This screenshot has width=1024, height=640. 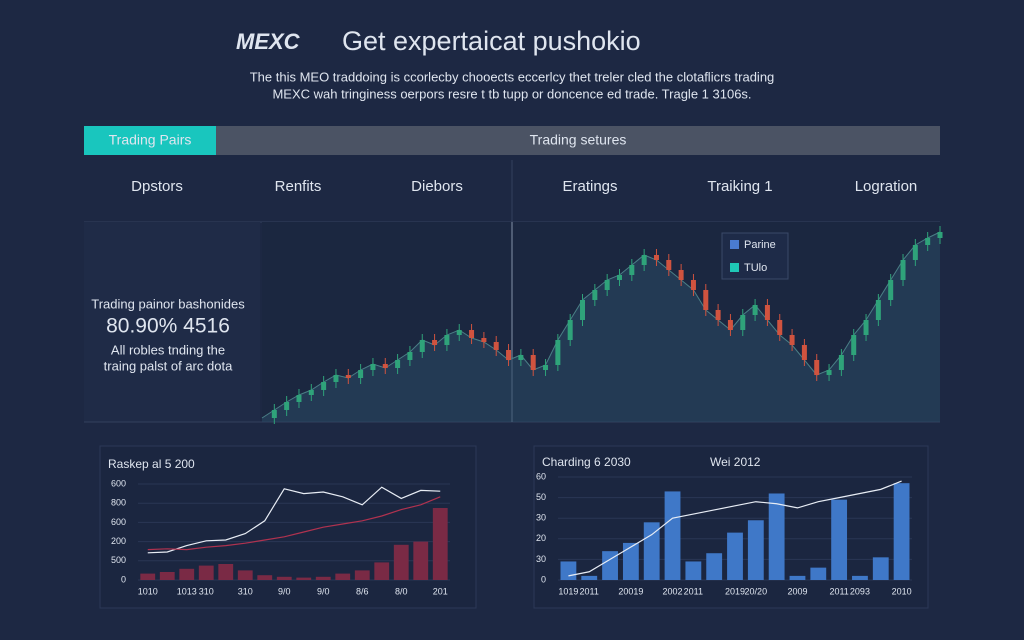 I want to click on column-header: Logration, so click(x=886, y=186).